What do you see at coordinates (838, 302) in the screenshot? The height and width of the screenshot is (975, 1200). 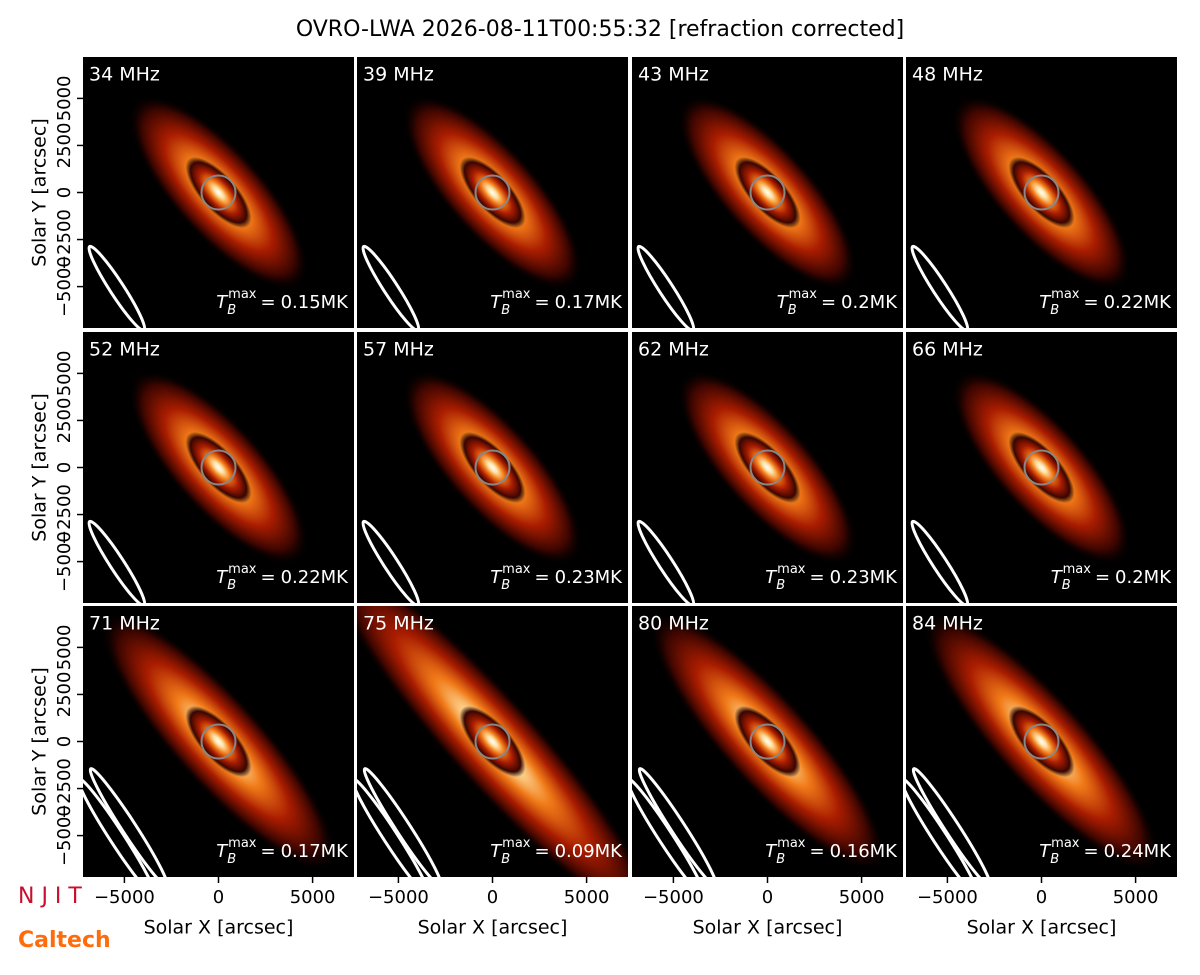 I see `tmax-label: TBmax = 0.2MK` at bounding box center [838, 302].